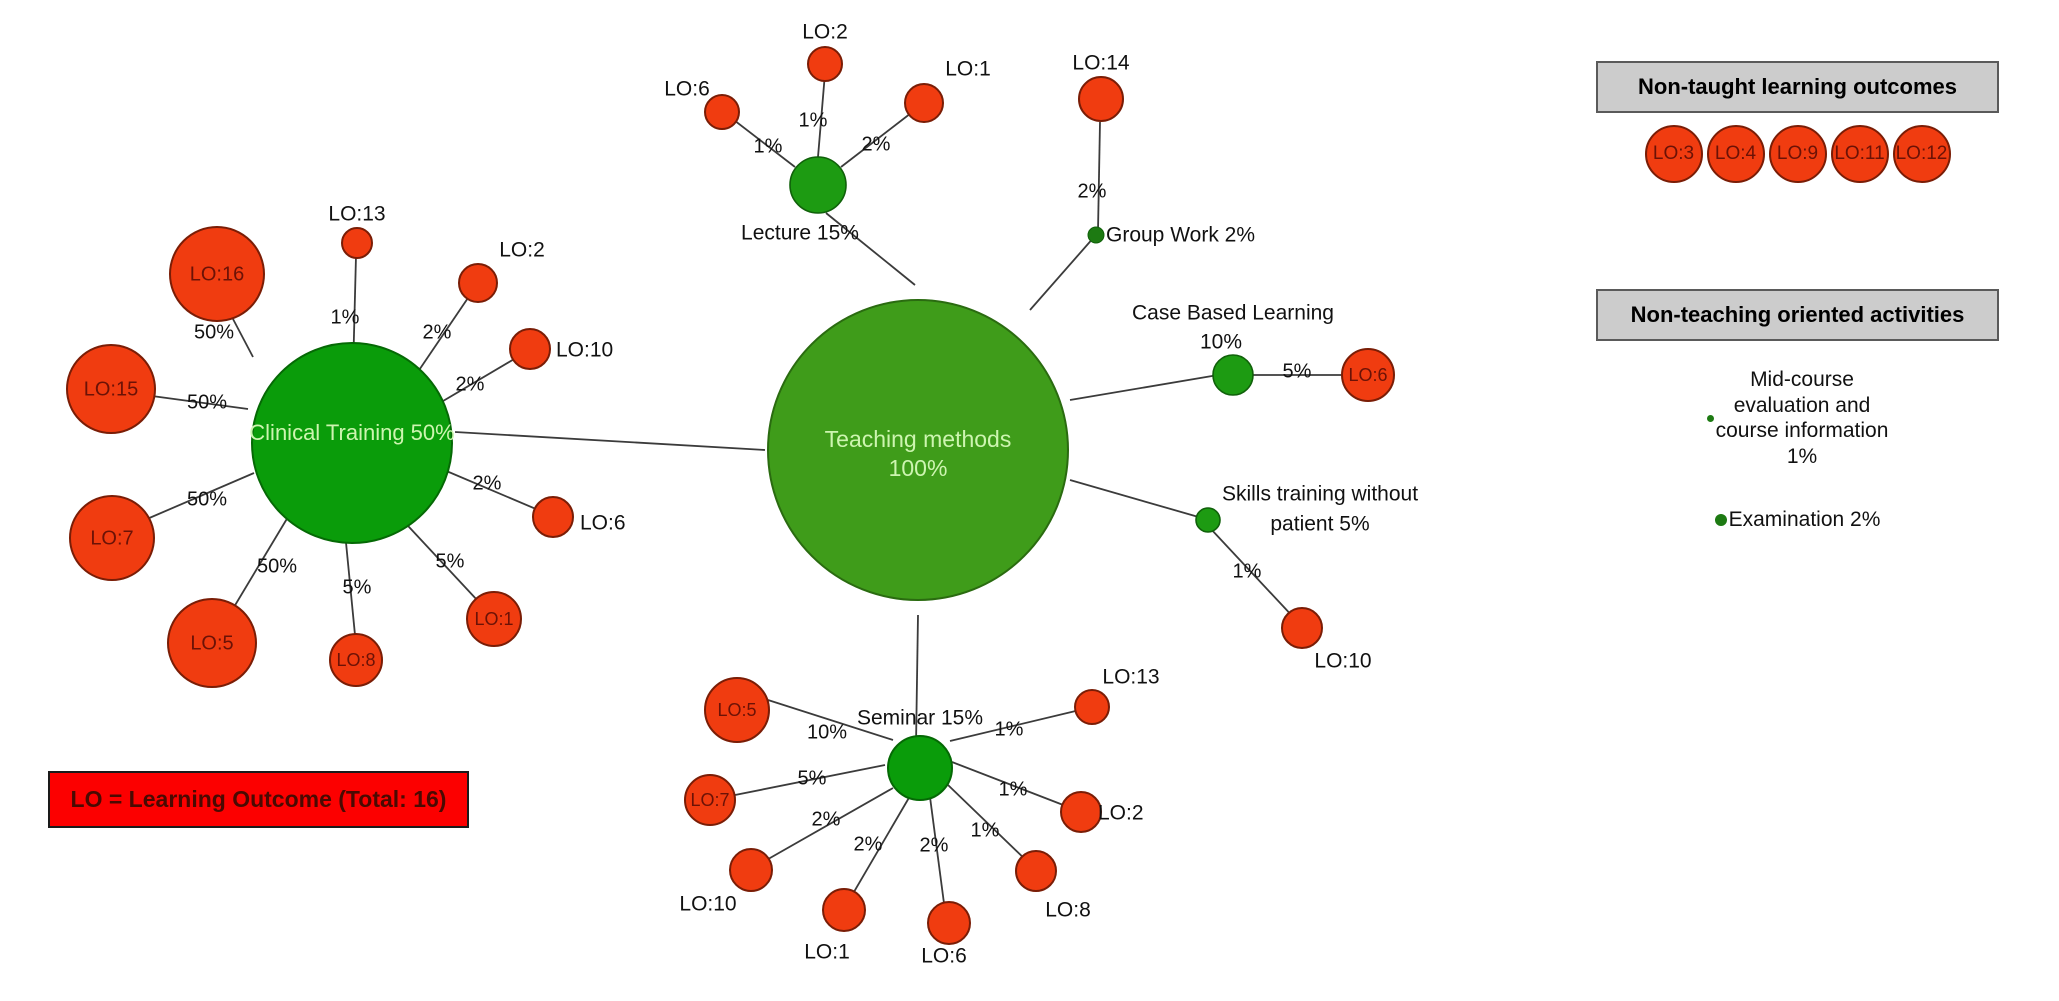  What do you see at coordinates (1804, 520) in the screenshot?
I see `examination-text: Examination 2%` at bounding box center [1804, 520].